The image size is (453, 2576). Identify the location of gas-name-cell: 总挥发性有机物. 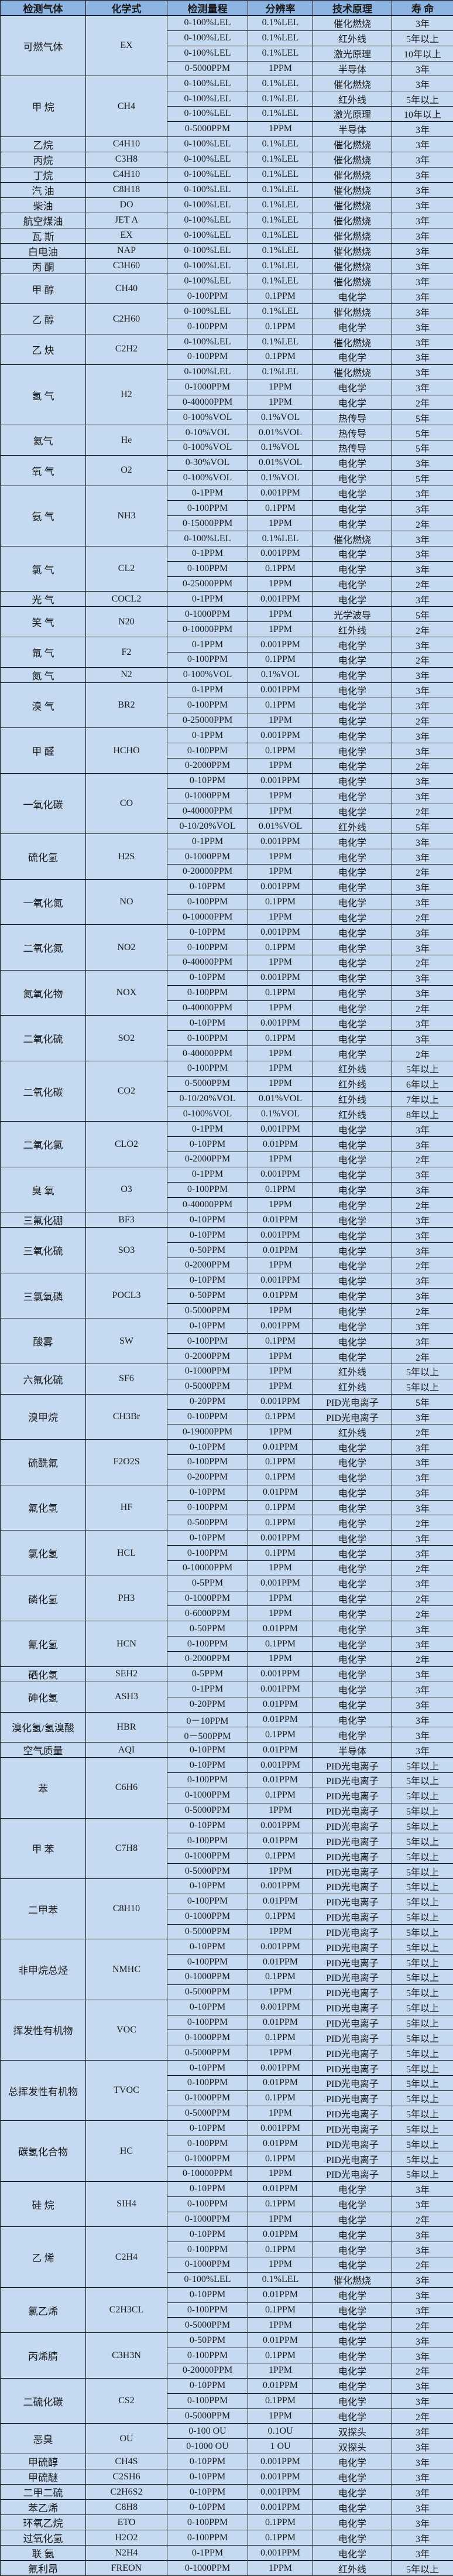
(44, 2091).